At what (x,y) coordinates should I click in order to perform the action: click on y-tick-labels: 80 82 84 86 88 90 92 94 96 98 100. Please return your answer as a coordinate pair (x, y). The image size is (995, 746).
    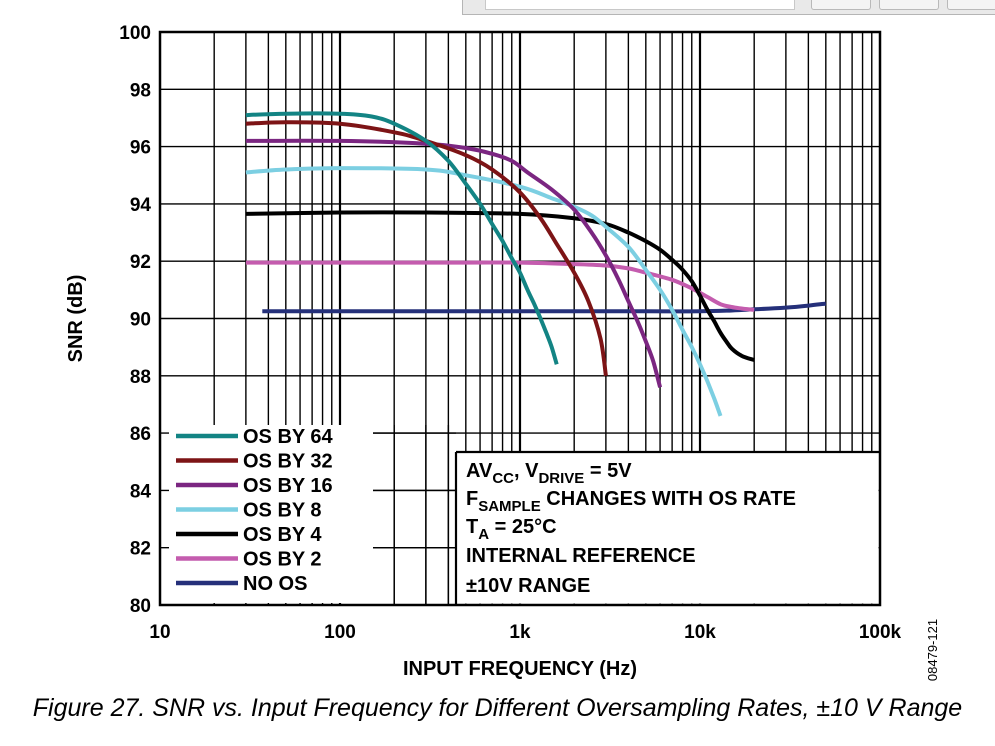
    Looking at the image, I should click on (135, 320).